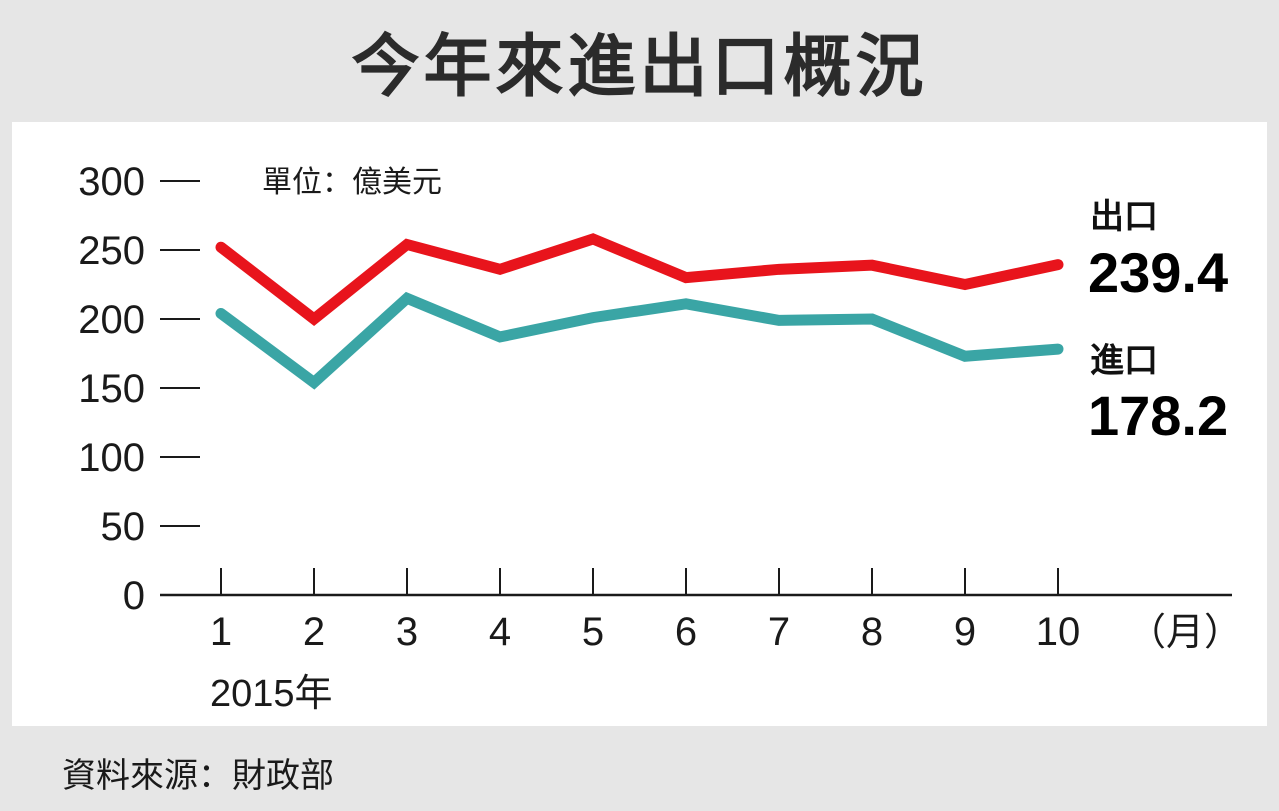 The image size is (1279, 811). What do you see at coordinates (872, 632) in the screenshot?
I see `x-tick-label: 8` at bounding box center [872, 632].